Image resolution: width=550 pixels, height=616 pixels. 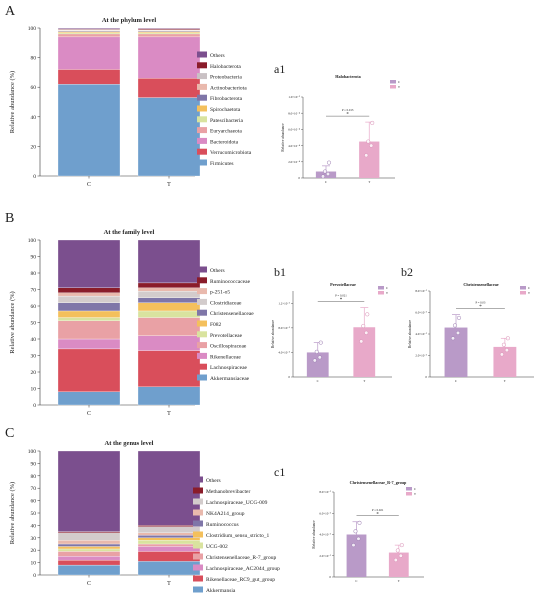 I want to click on bar-segment-christensenellaceae-r-7-group, so click(x=169, y=545).